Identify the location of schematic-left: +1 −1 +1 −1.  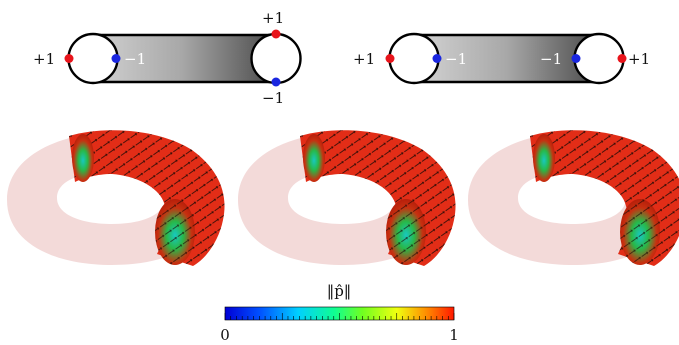
(167, 58).